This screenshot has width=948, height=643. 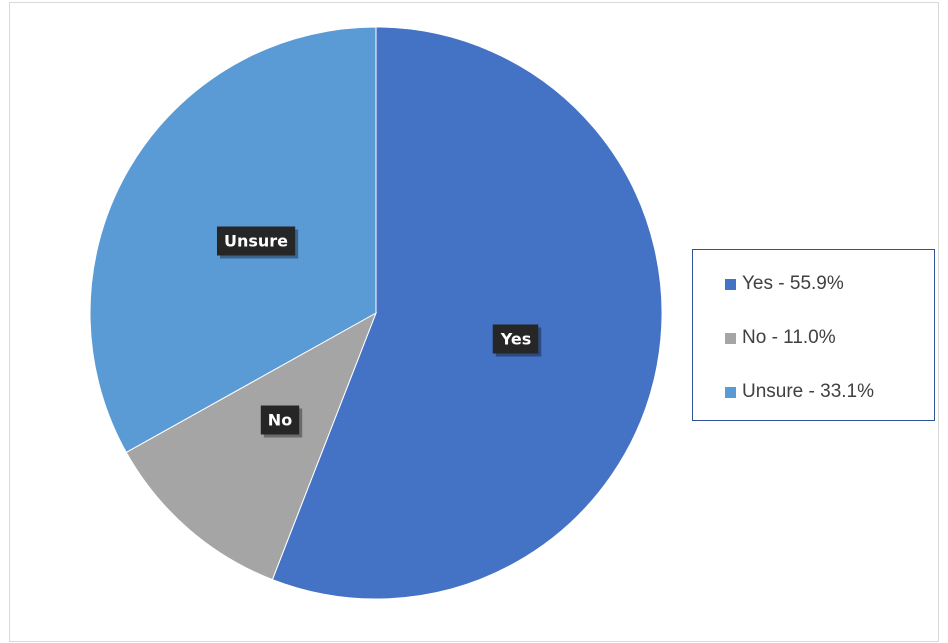 I want to click on data-label-yes: Yes, so click(x=517, y=340).